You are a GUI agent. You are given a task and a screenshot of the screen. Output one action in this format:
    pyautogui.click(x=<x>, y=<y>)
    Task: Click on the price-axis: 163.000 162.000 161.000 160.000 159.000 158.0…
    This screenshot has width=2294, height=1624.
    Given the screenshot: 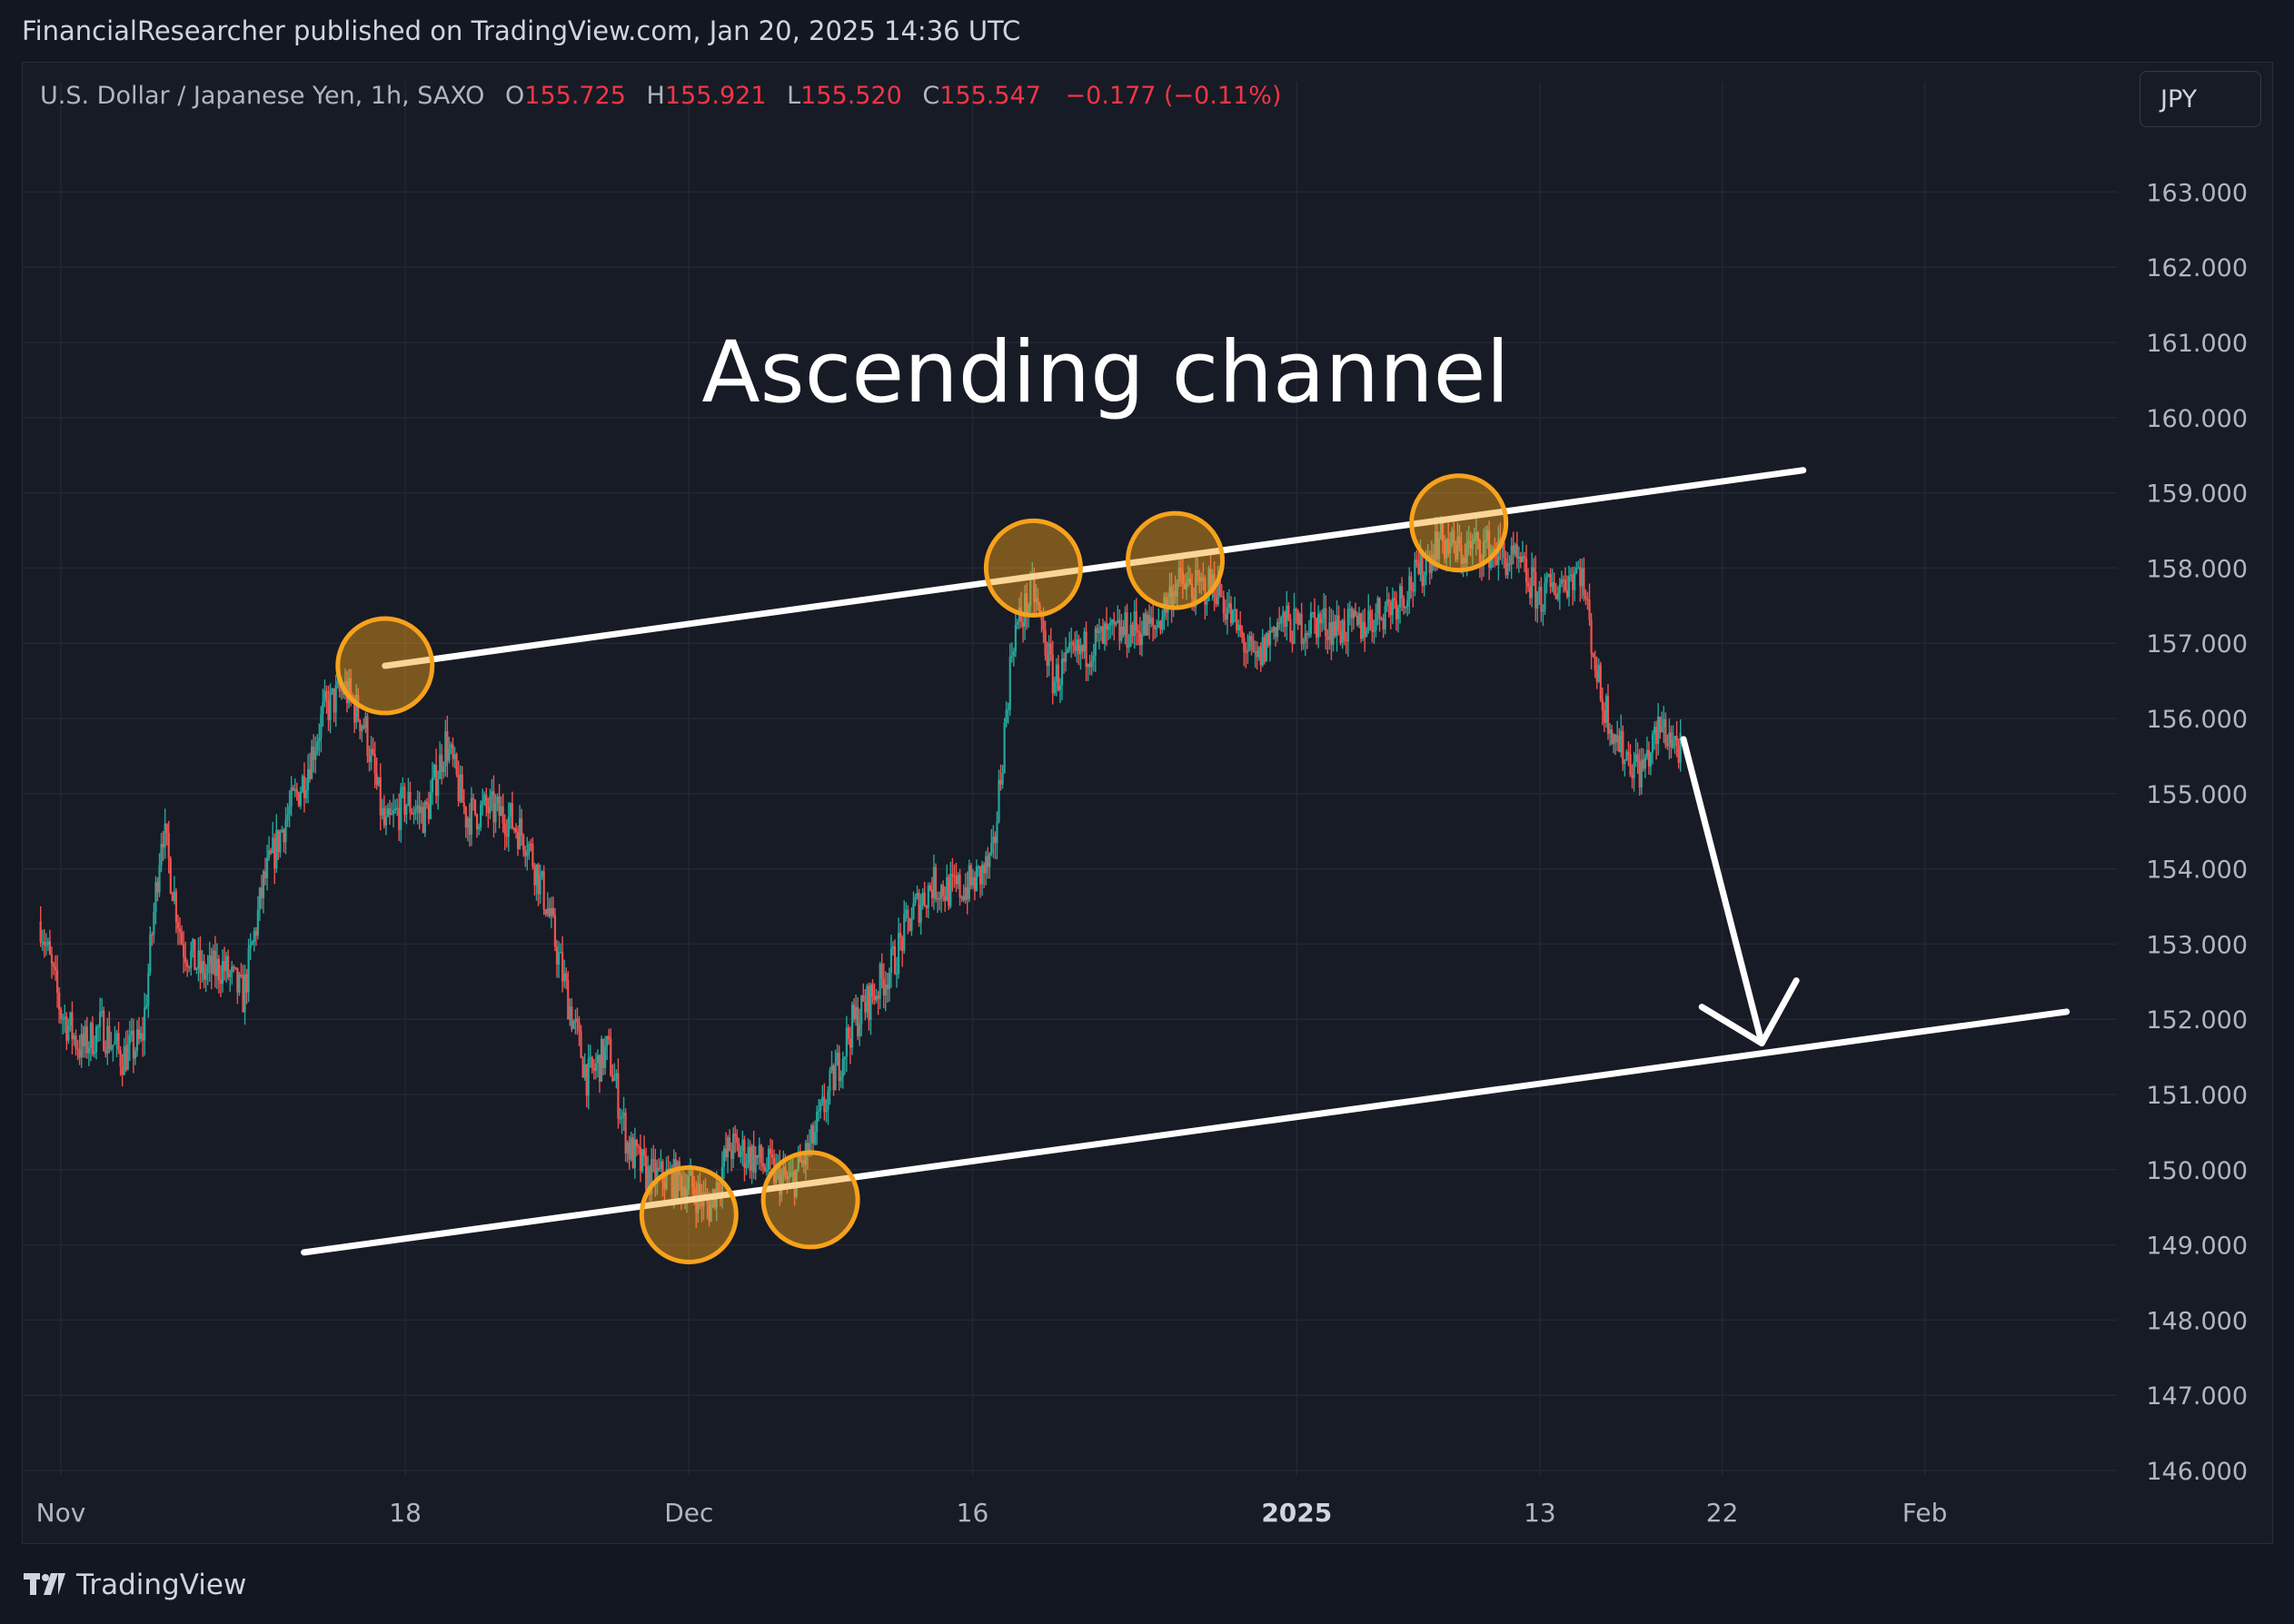 What is the action you would take?
    pyautogui.click(x=2197, y=832)
    